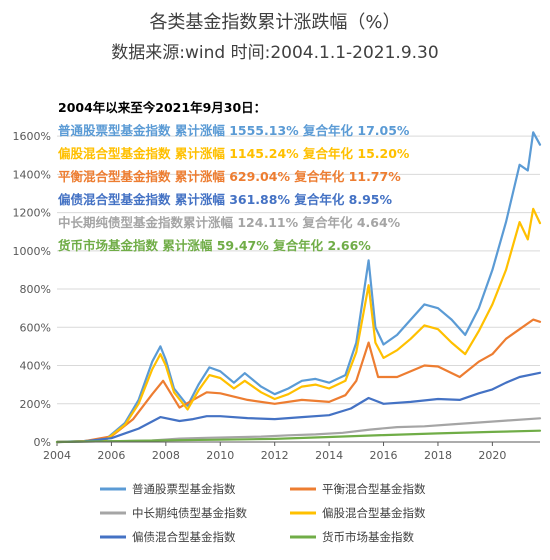 This screenshot has width=550, height=560. Describe the element at coordinates (35, 366) in the screenshot. I see `y-tick-label: 400%` at that location.